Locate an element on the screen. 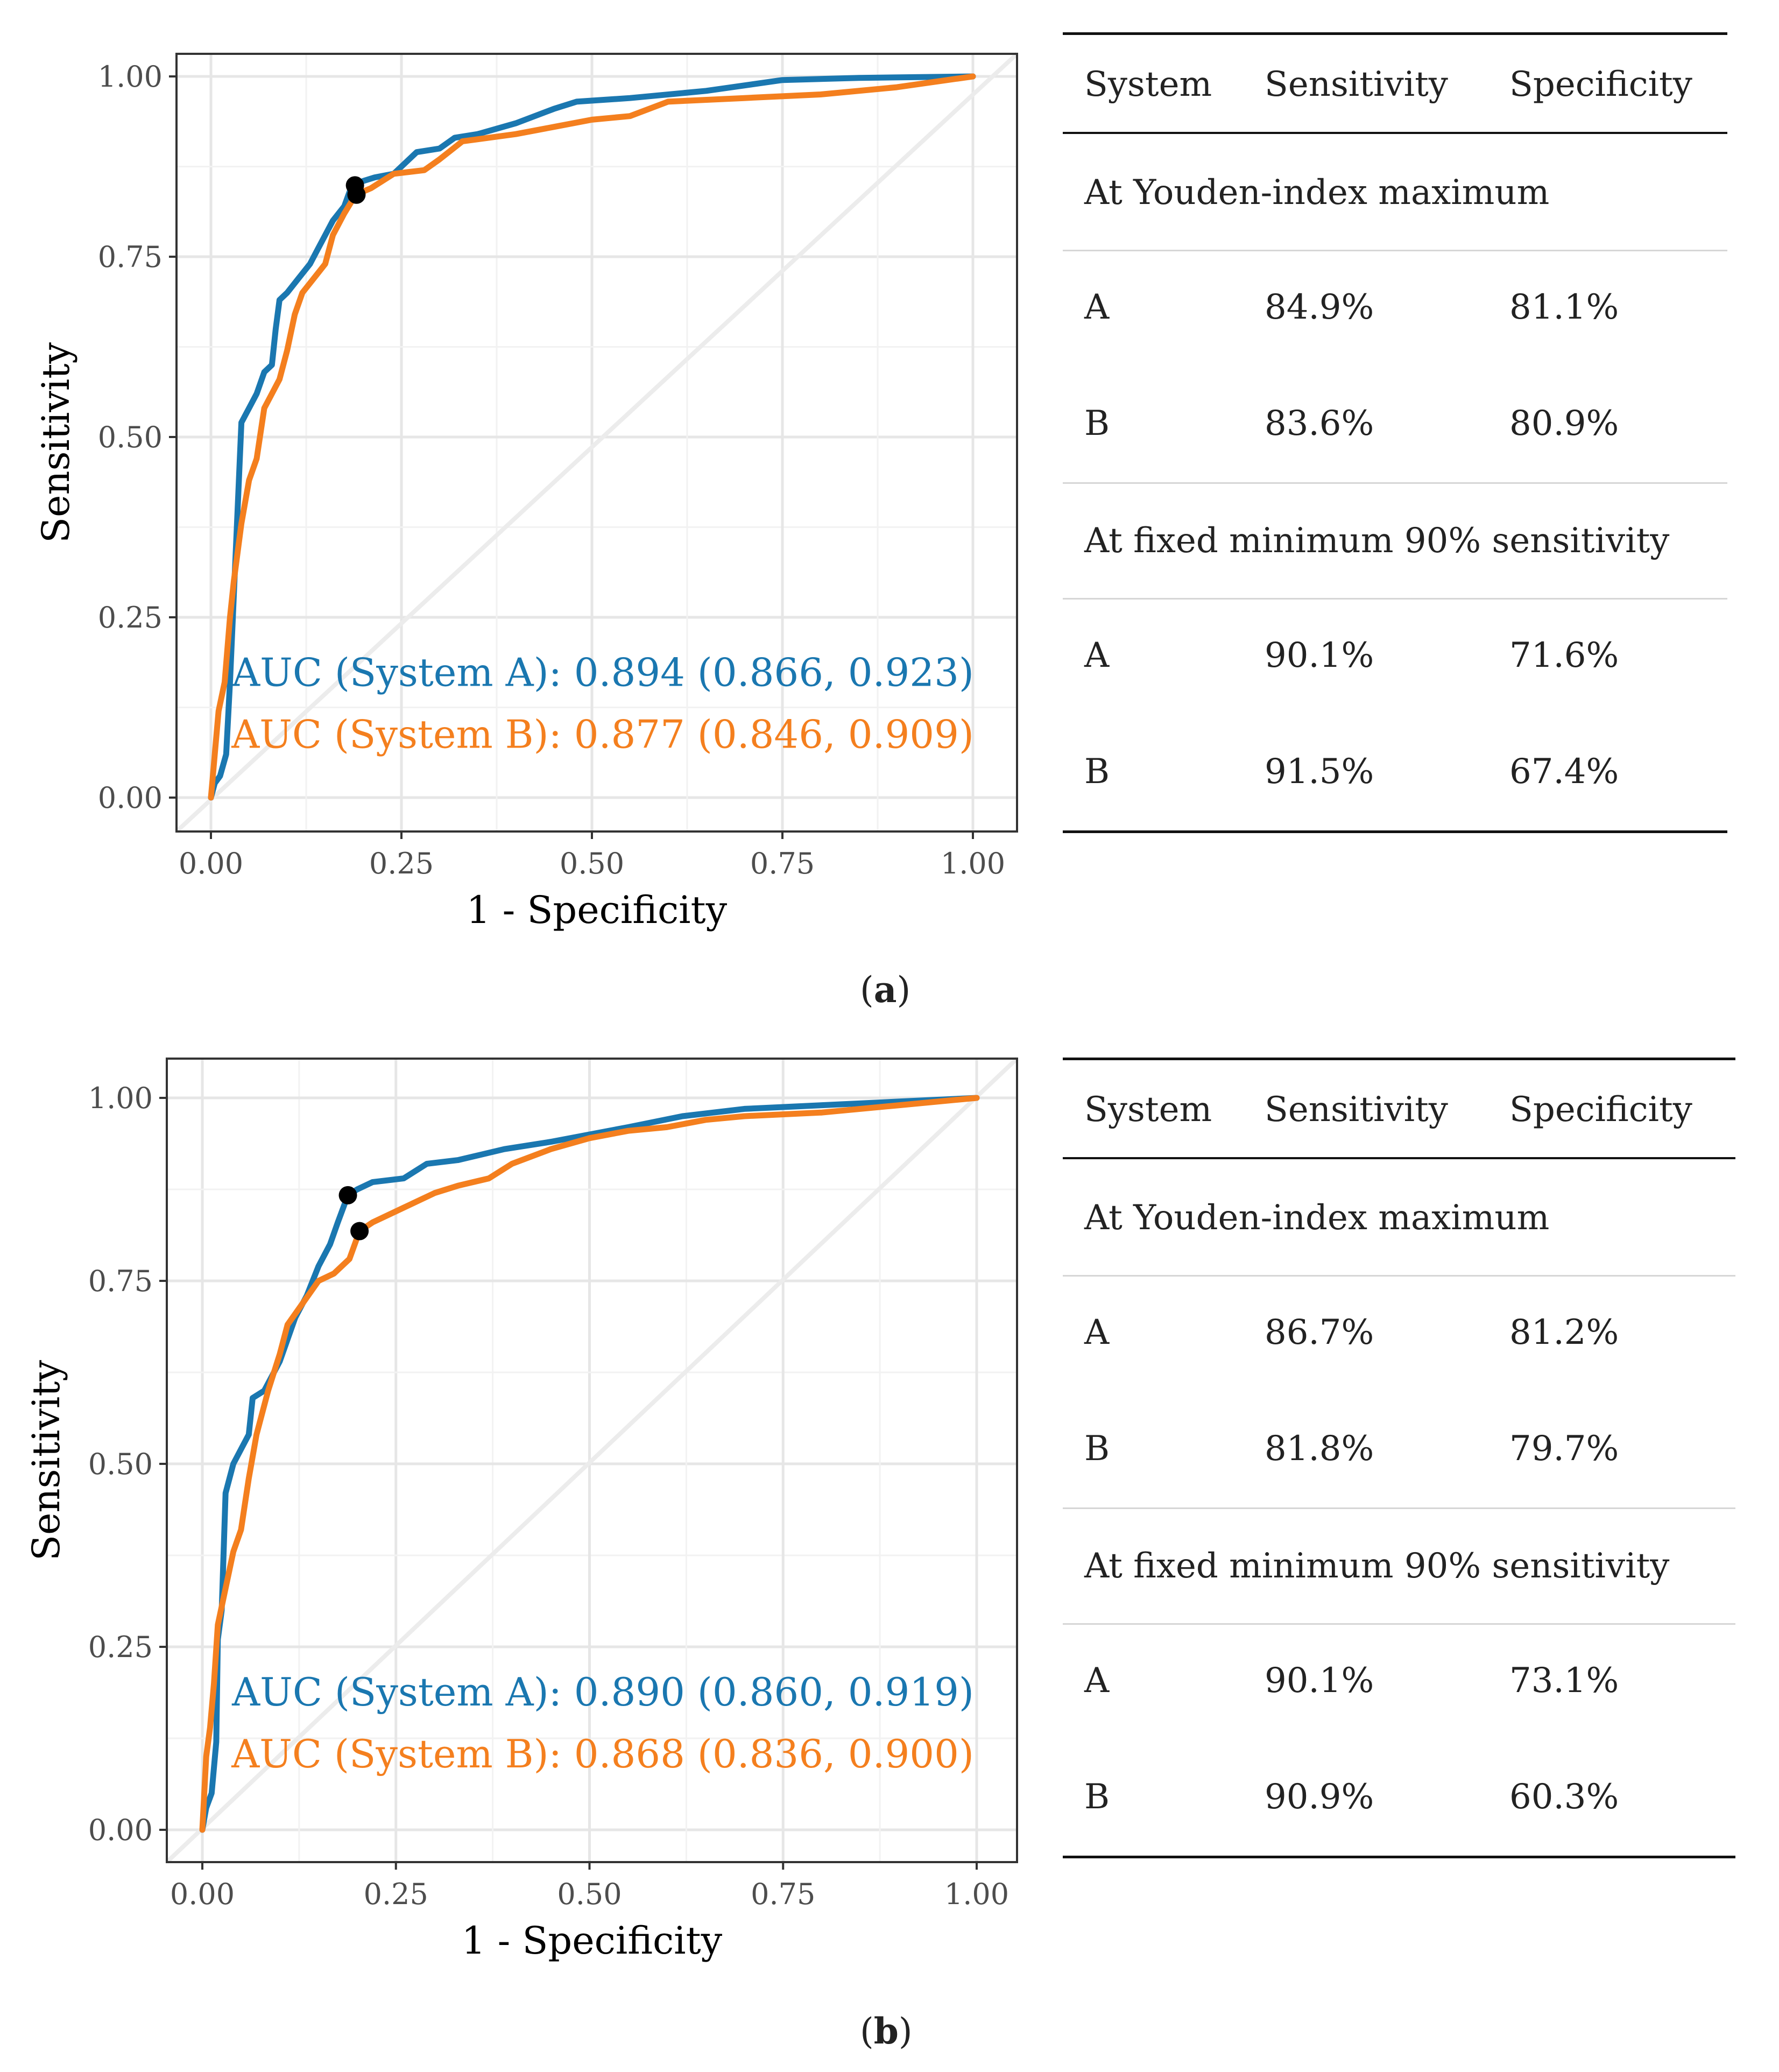  table-row-sensitivity: 83.6% is located at coordinates (1319, 423).